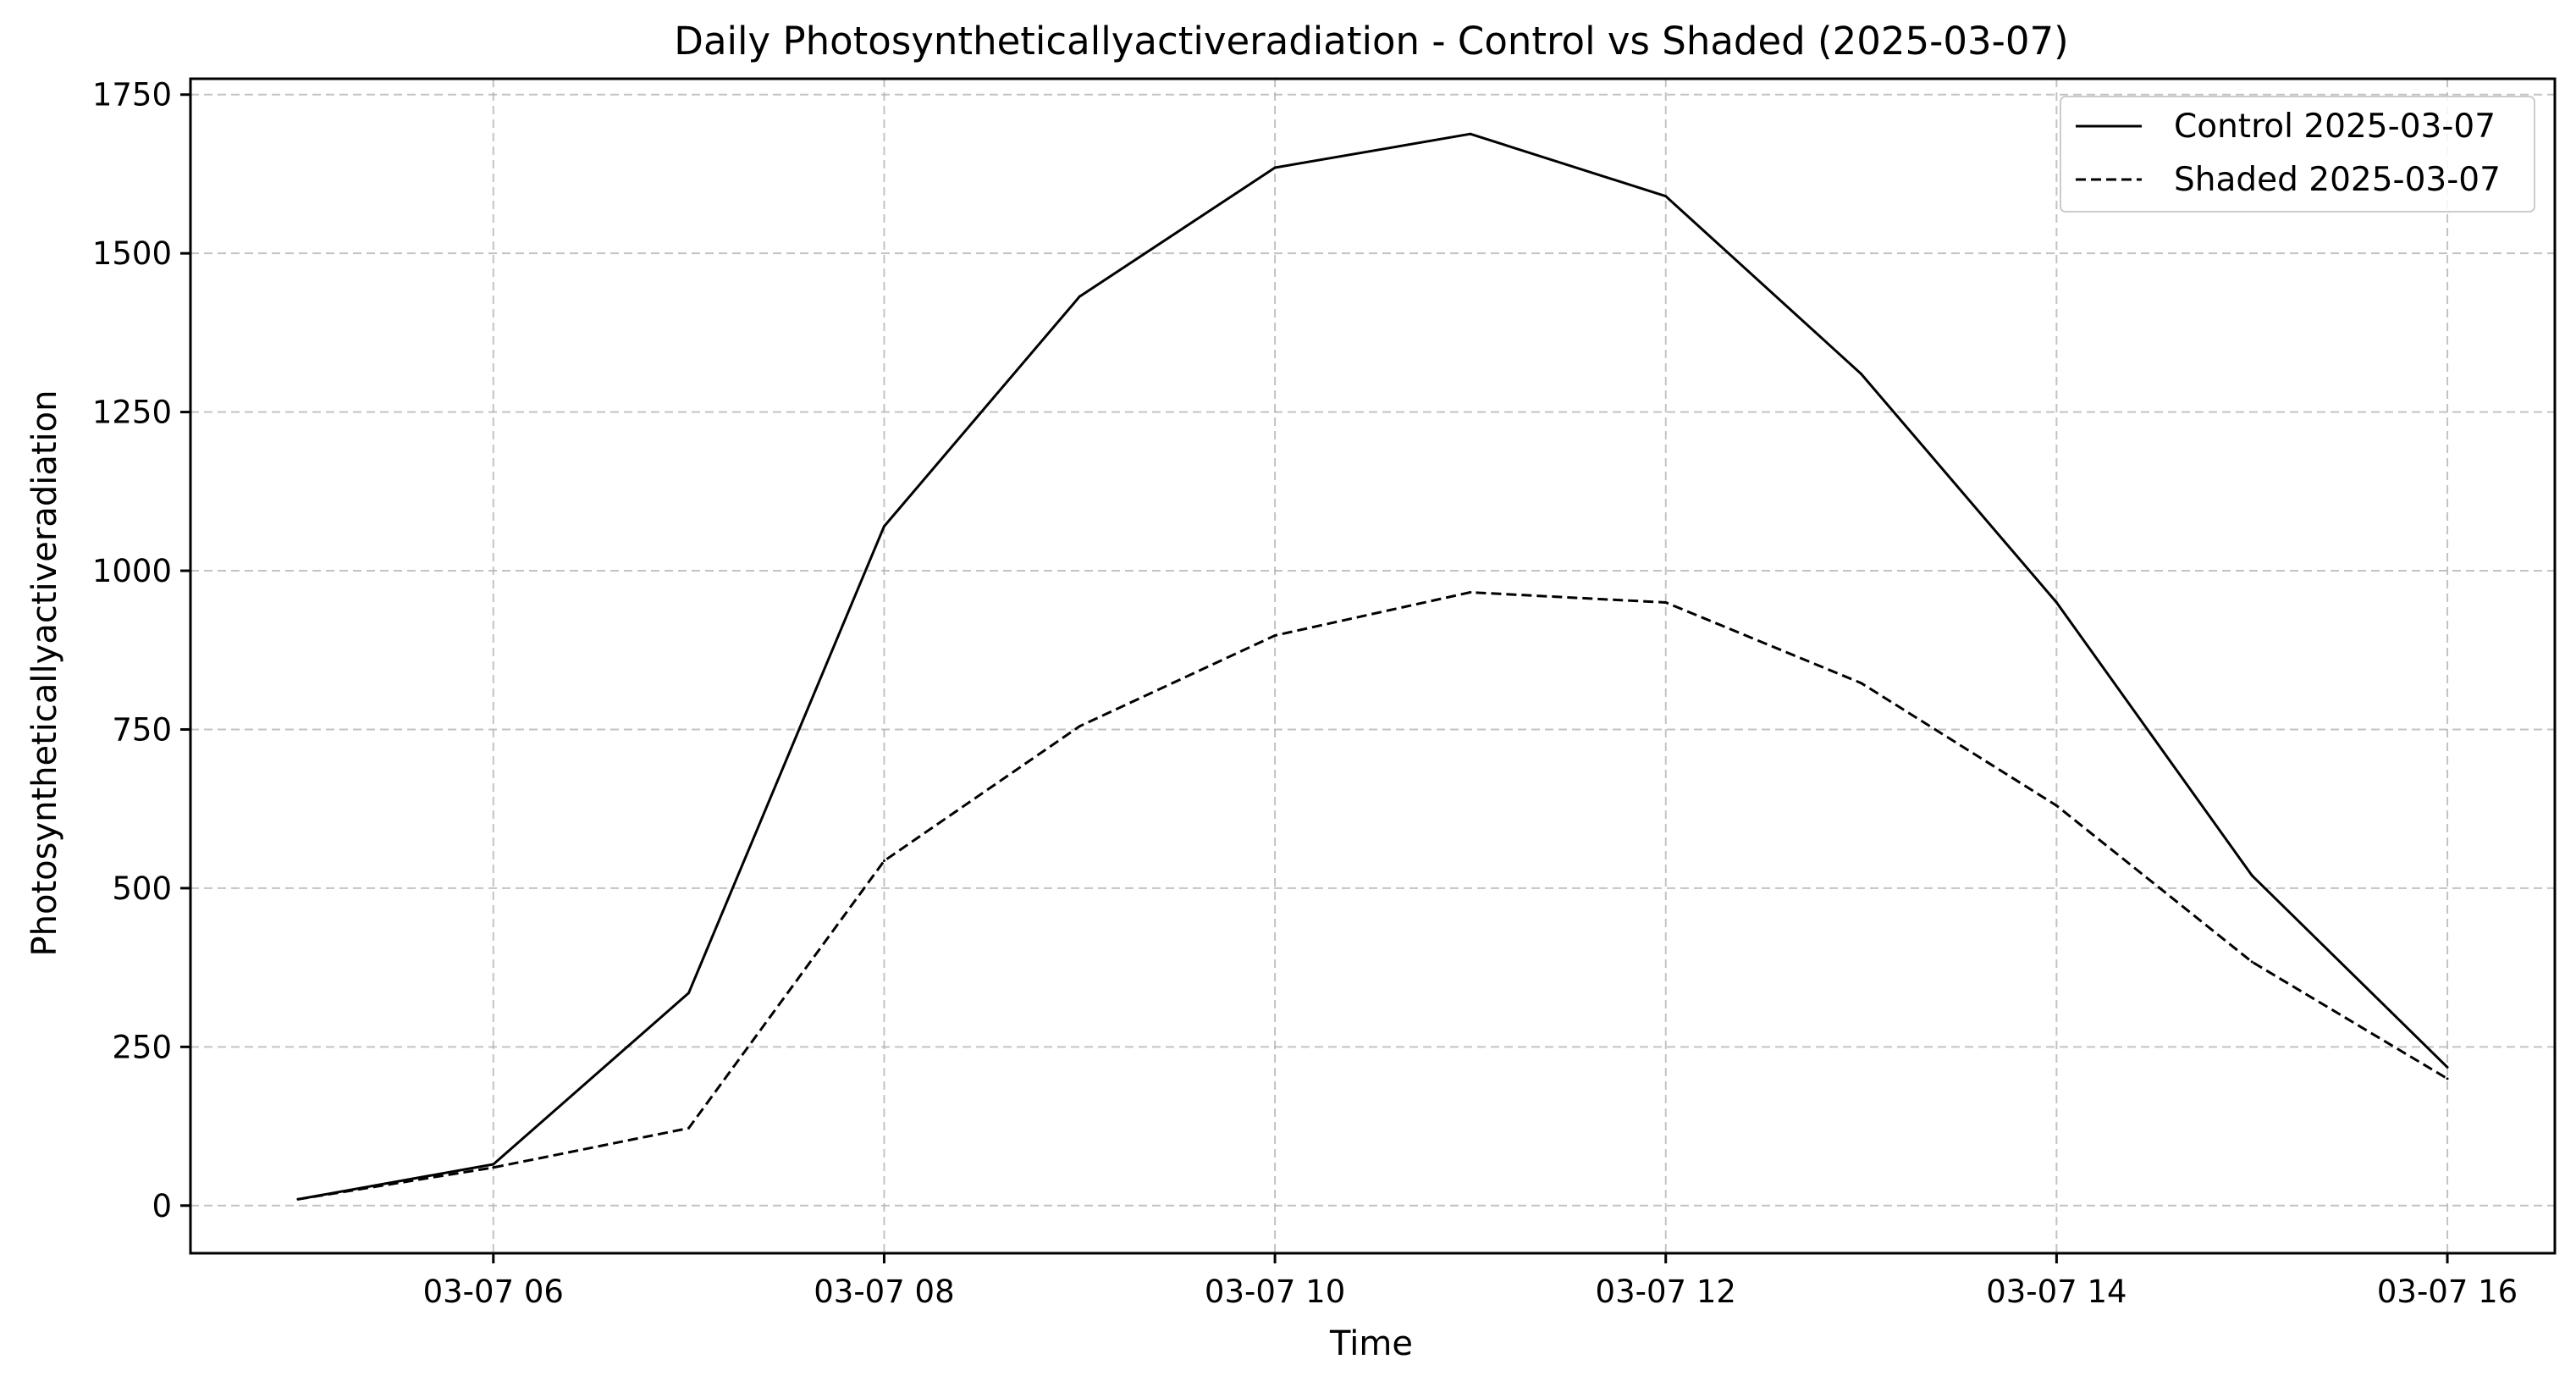 The width and height of the screenshot is (2576, 1387). What do you see at coordinates (162, 1206) in the screenshot?
I see `y-tick-label: 0` at bounding box center [162, 1206].